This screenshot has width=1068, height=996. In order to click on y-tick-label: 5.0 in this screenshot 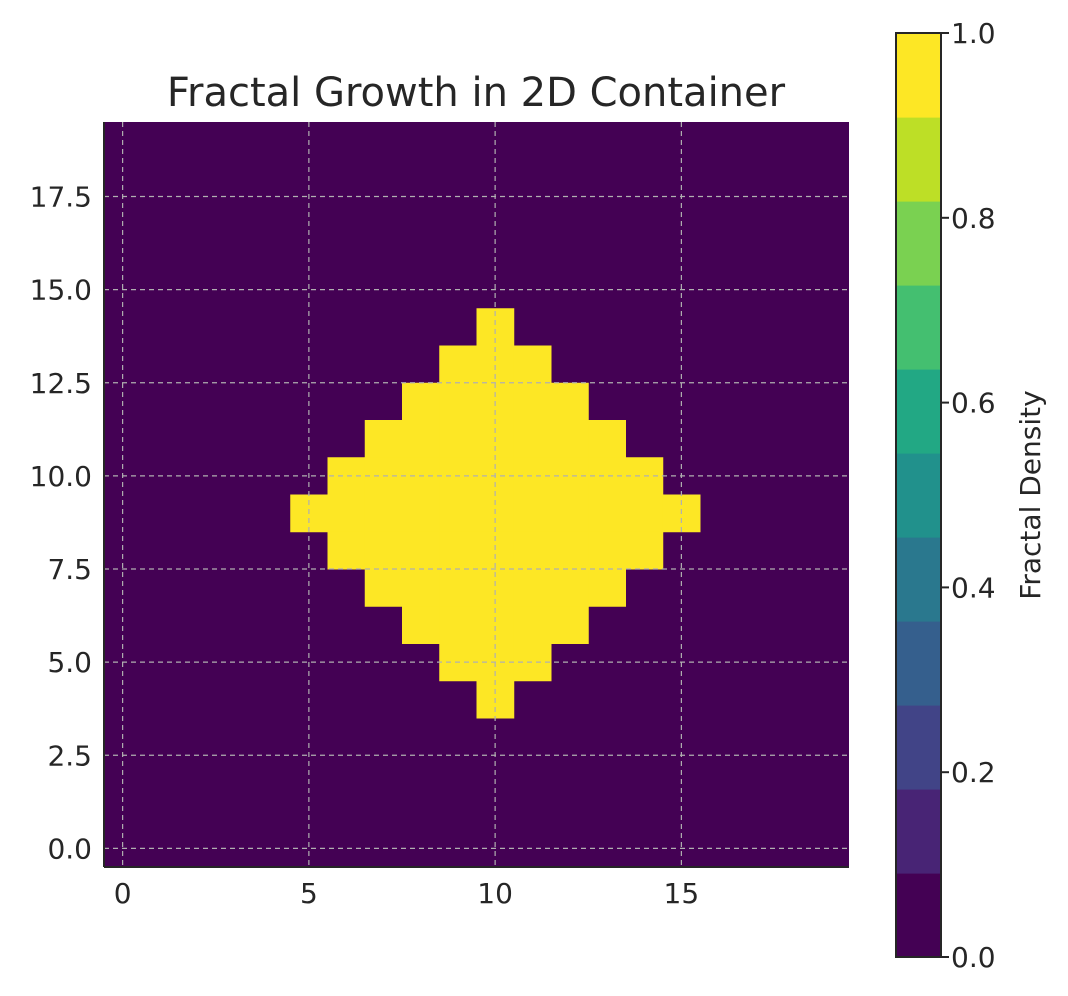, I will do `click(69, 662)`.